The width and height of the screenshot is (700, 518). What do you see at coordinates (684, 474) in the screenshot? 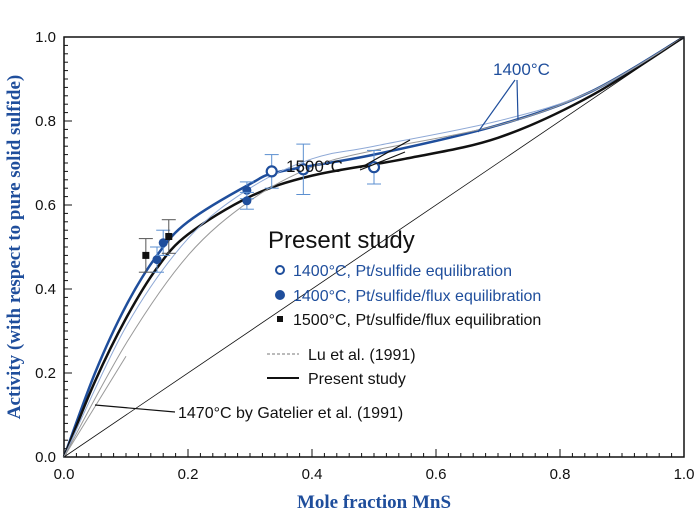
I see `x-tick-label: 1.0` at bounding box center [684, 474].